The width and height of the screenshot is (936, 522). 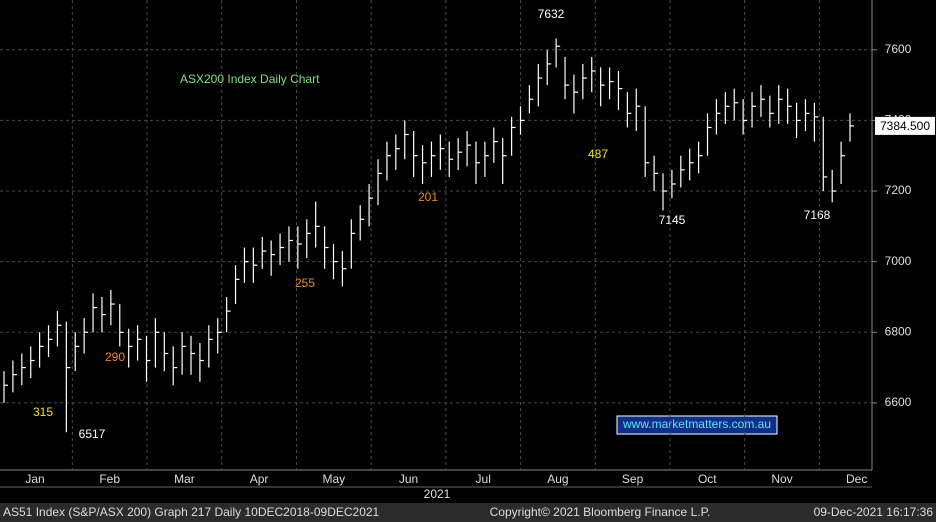 I want to click on x-tick-label: Feb, so click(x=109, y=479).